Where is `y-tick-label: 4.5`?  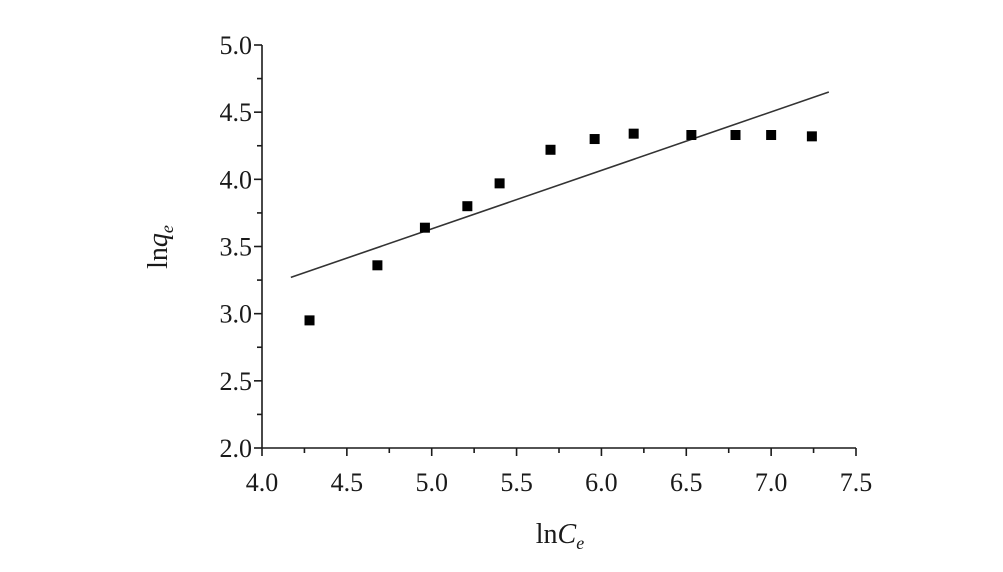
y-tick-label: 4.5 is located at coordinates (236, 112).